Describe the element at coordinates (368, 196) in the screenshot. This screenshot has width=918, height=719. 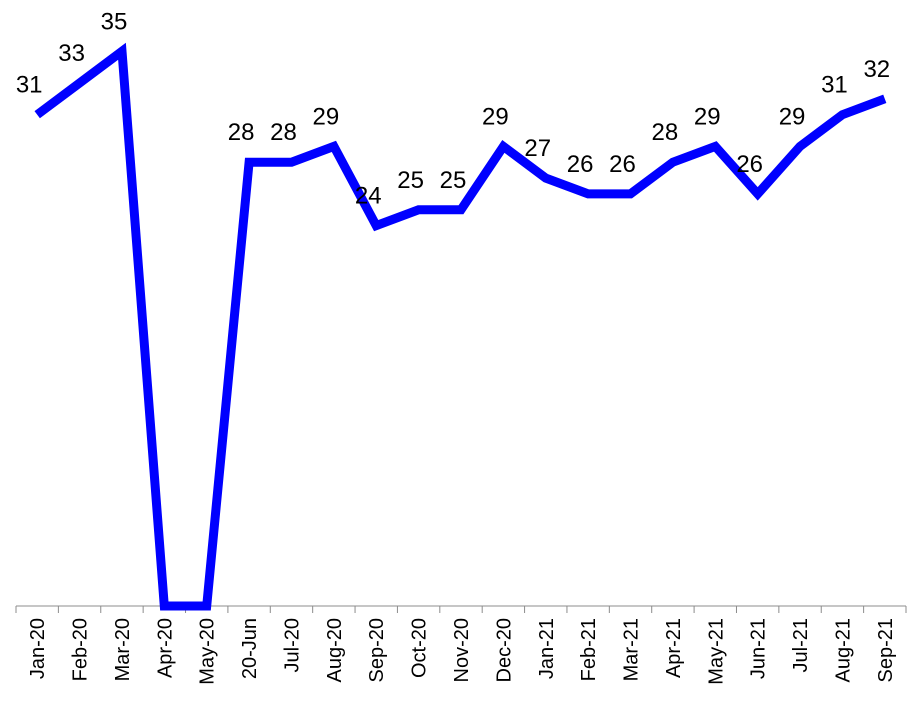
I see `data-label: 24` at that location.